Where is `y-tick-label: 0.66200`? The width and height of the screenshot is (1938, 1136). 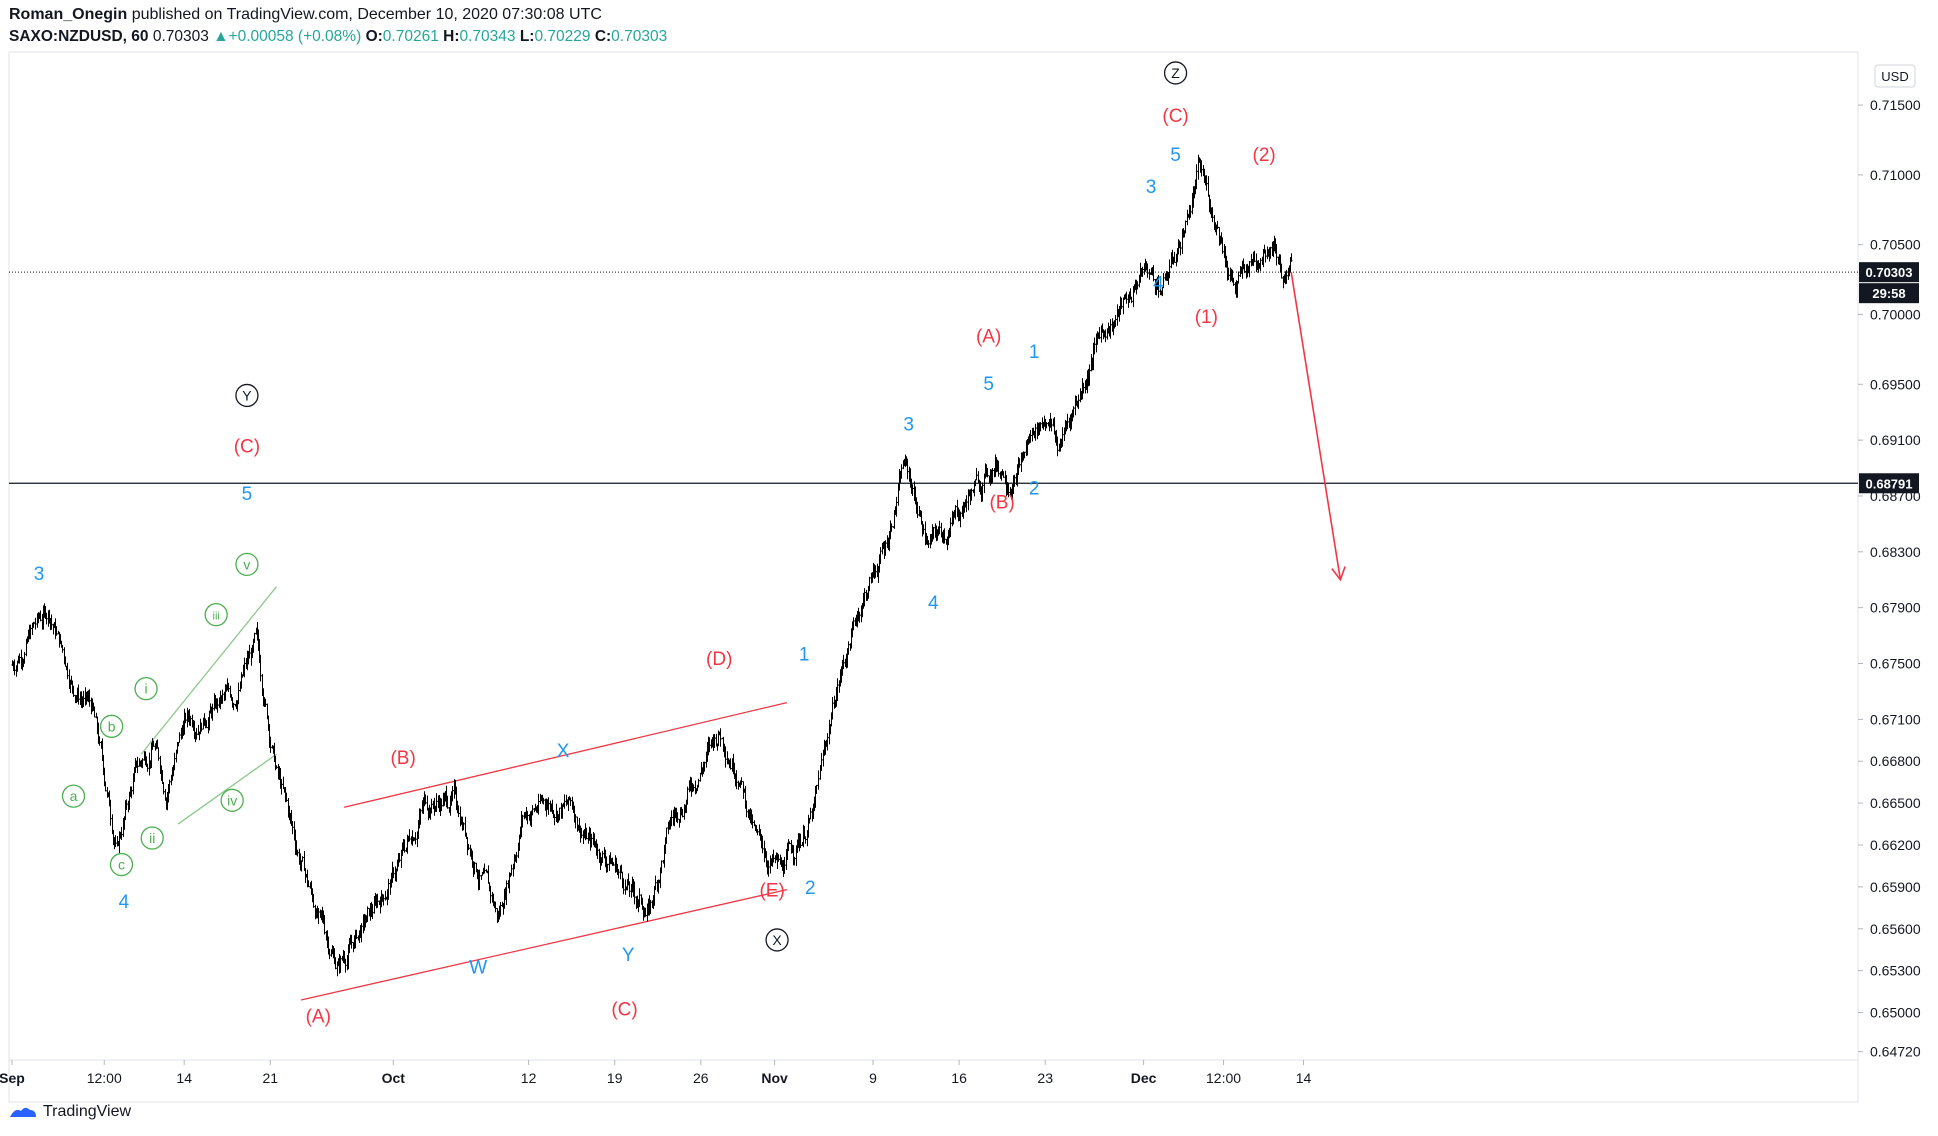 y-tick-label: 0.66200 is located at coordinates (1895, 845).